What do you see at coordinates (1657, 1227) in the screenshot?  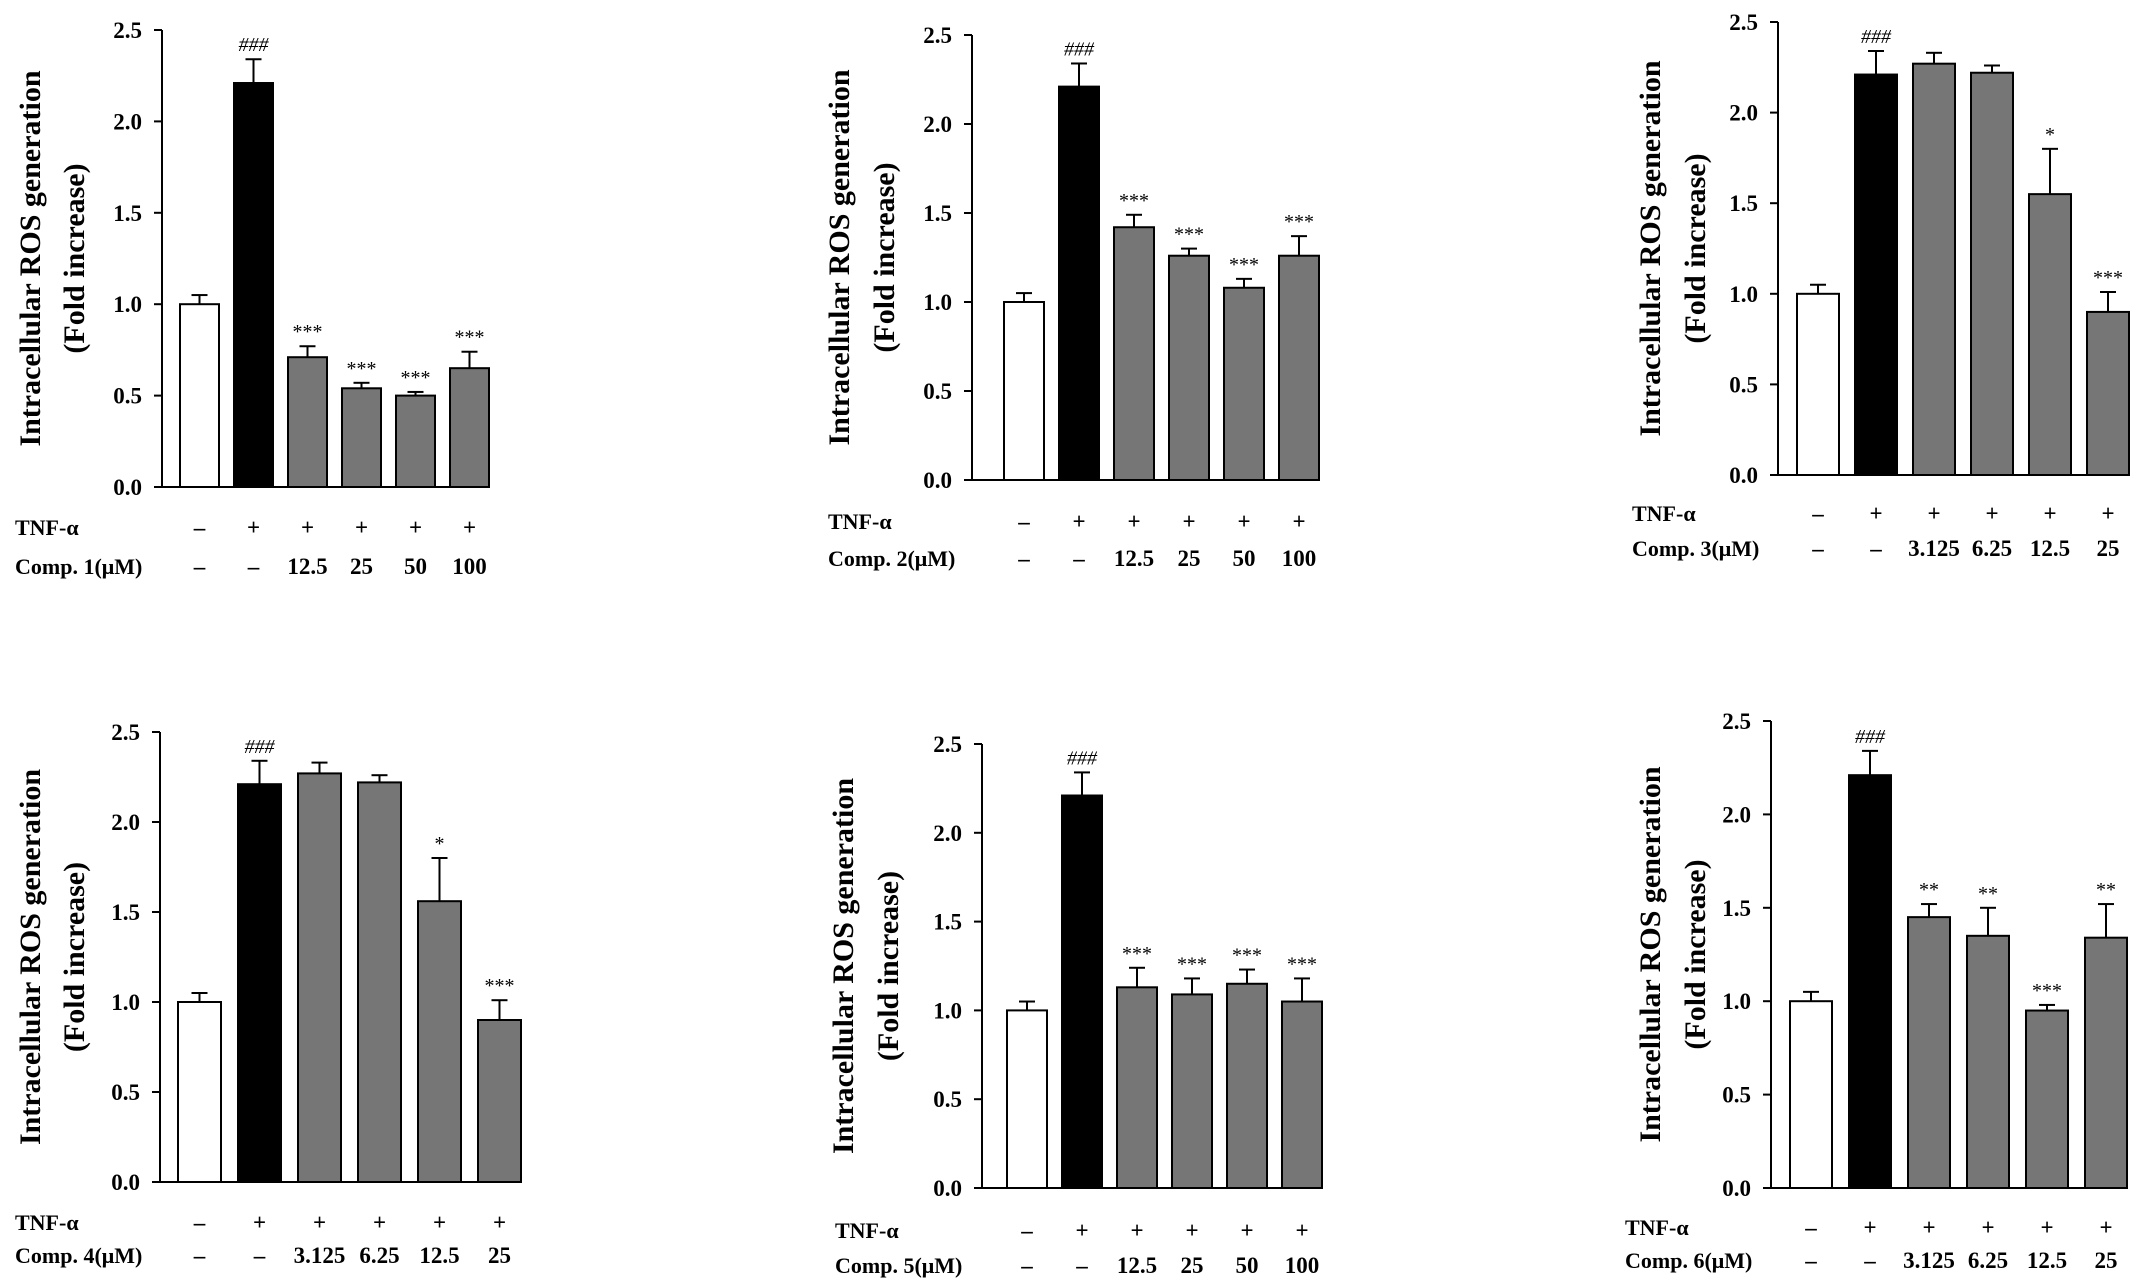 I see `tnf-row-label: TNF-α` at bounding box center [1657, 1227].